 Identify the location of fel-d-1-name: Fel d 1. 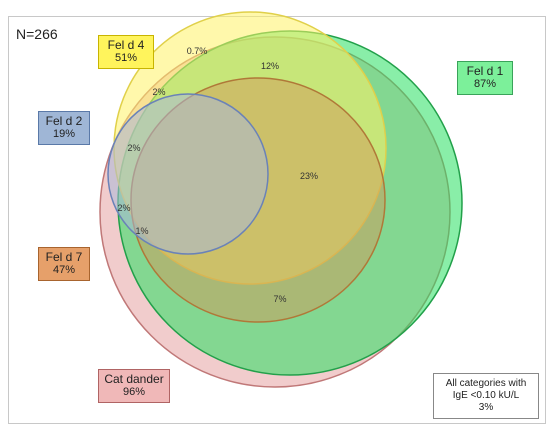
(485, 71).